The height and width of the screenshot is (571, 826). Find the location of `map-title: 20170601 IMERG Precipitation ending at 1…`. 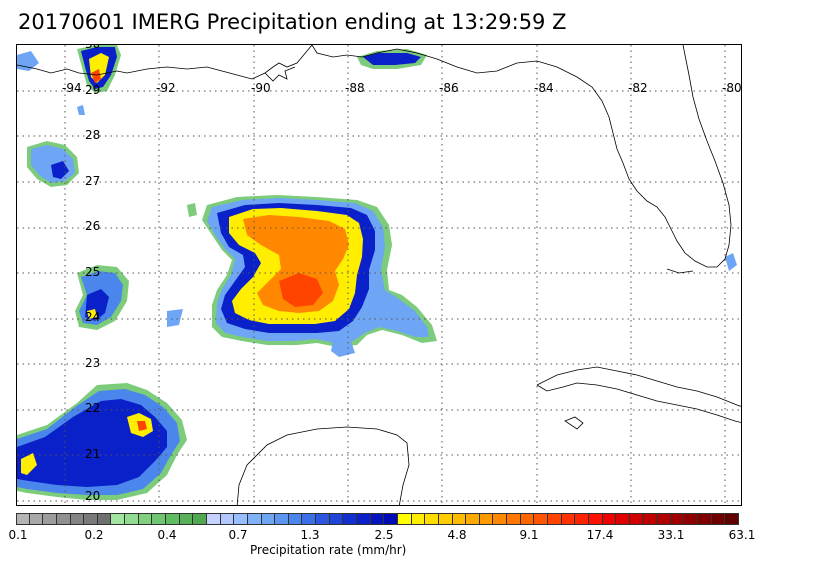

map-title: 20170601 IMERG Precipitation ending at 1… is located at coordinates (292, 22).